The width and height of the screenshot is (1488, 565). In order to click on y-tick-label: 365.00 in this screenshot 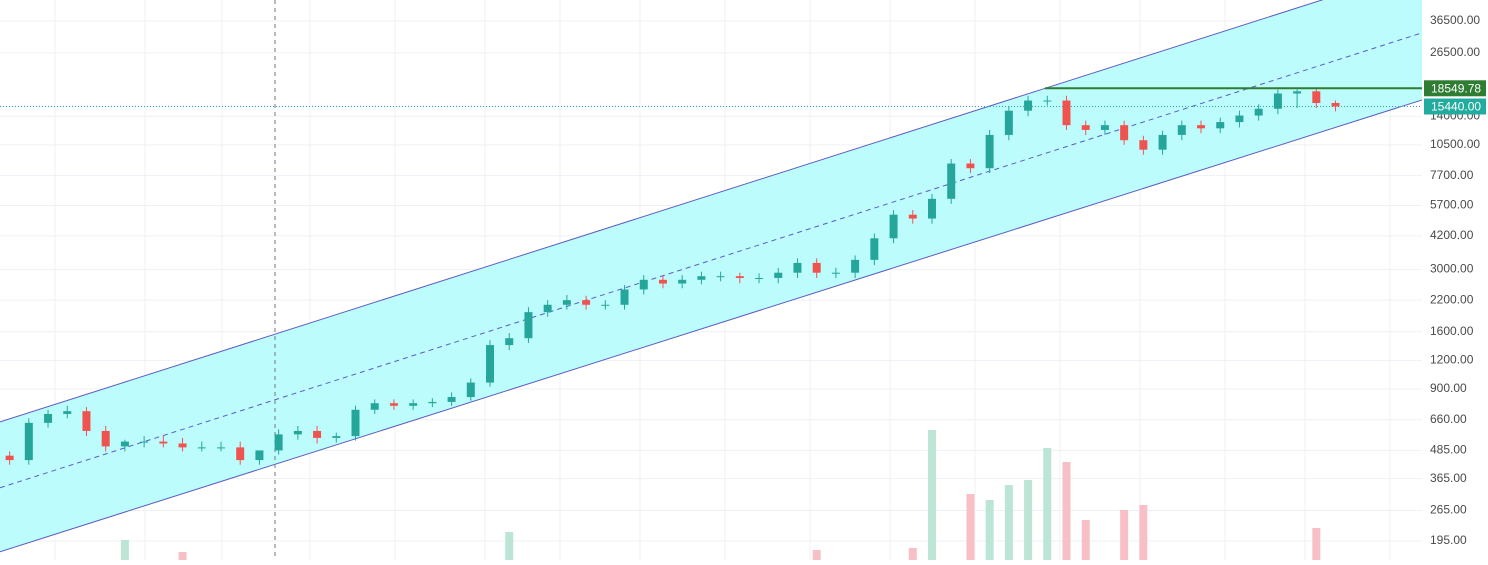, I will do `click(1448, 478)`.